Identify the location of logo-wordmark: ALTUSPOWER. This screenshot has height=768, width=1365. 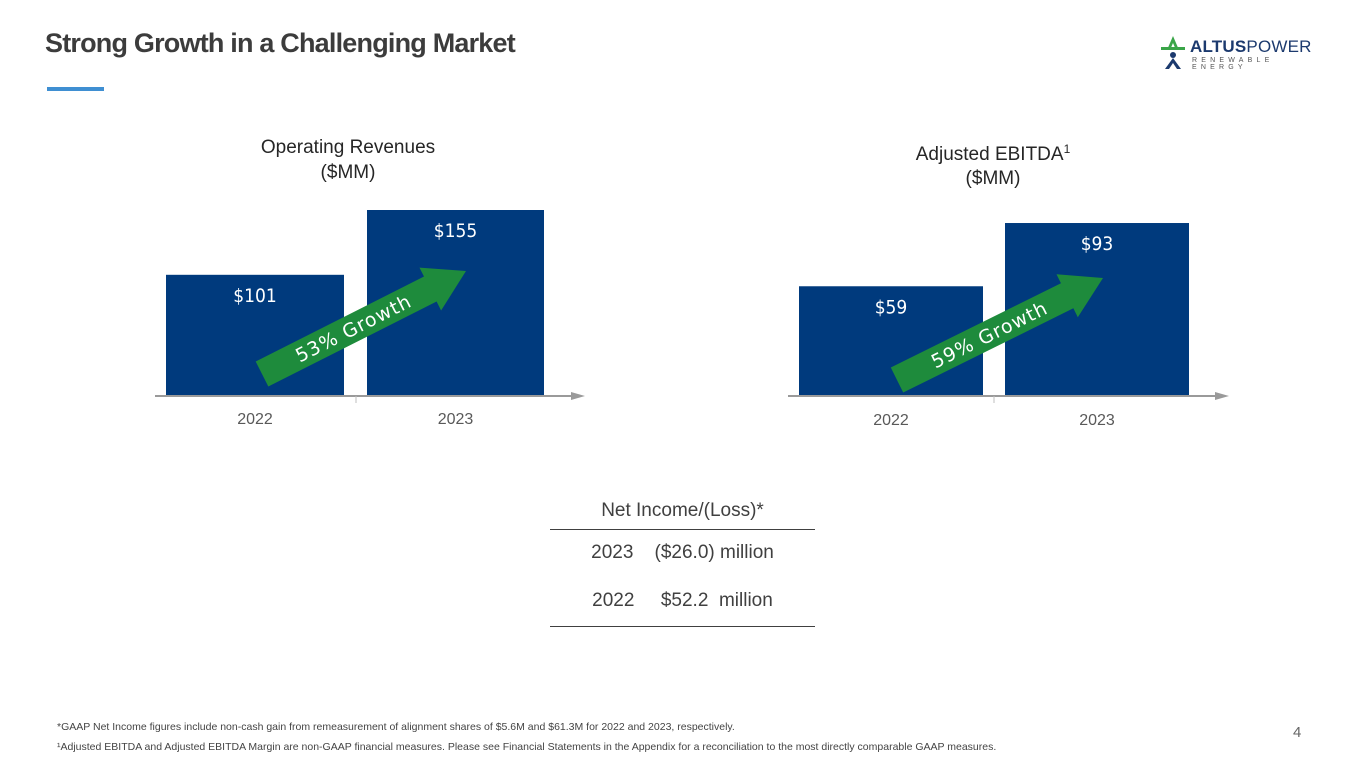
(1251, 47).